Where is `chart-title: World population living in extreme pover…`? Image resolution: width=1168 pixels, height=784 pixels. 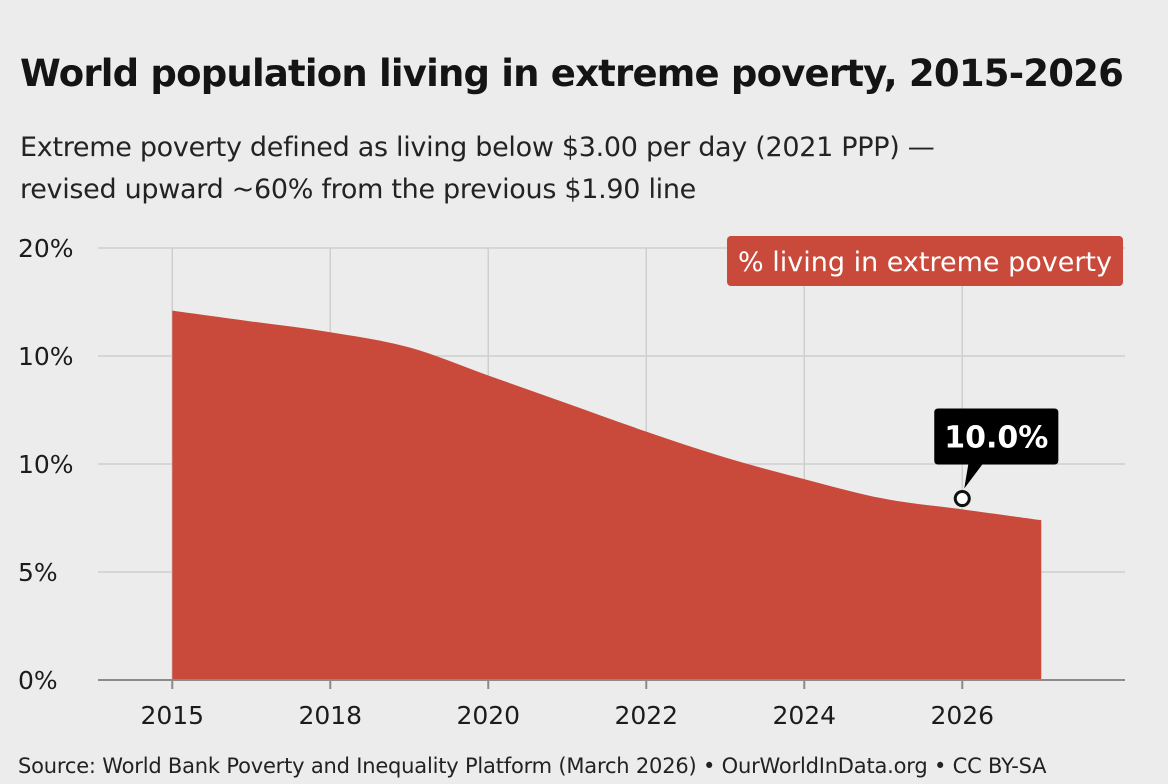
chart-title: World population living in extreme pover… is located at coordinates (572, 73).